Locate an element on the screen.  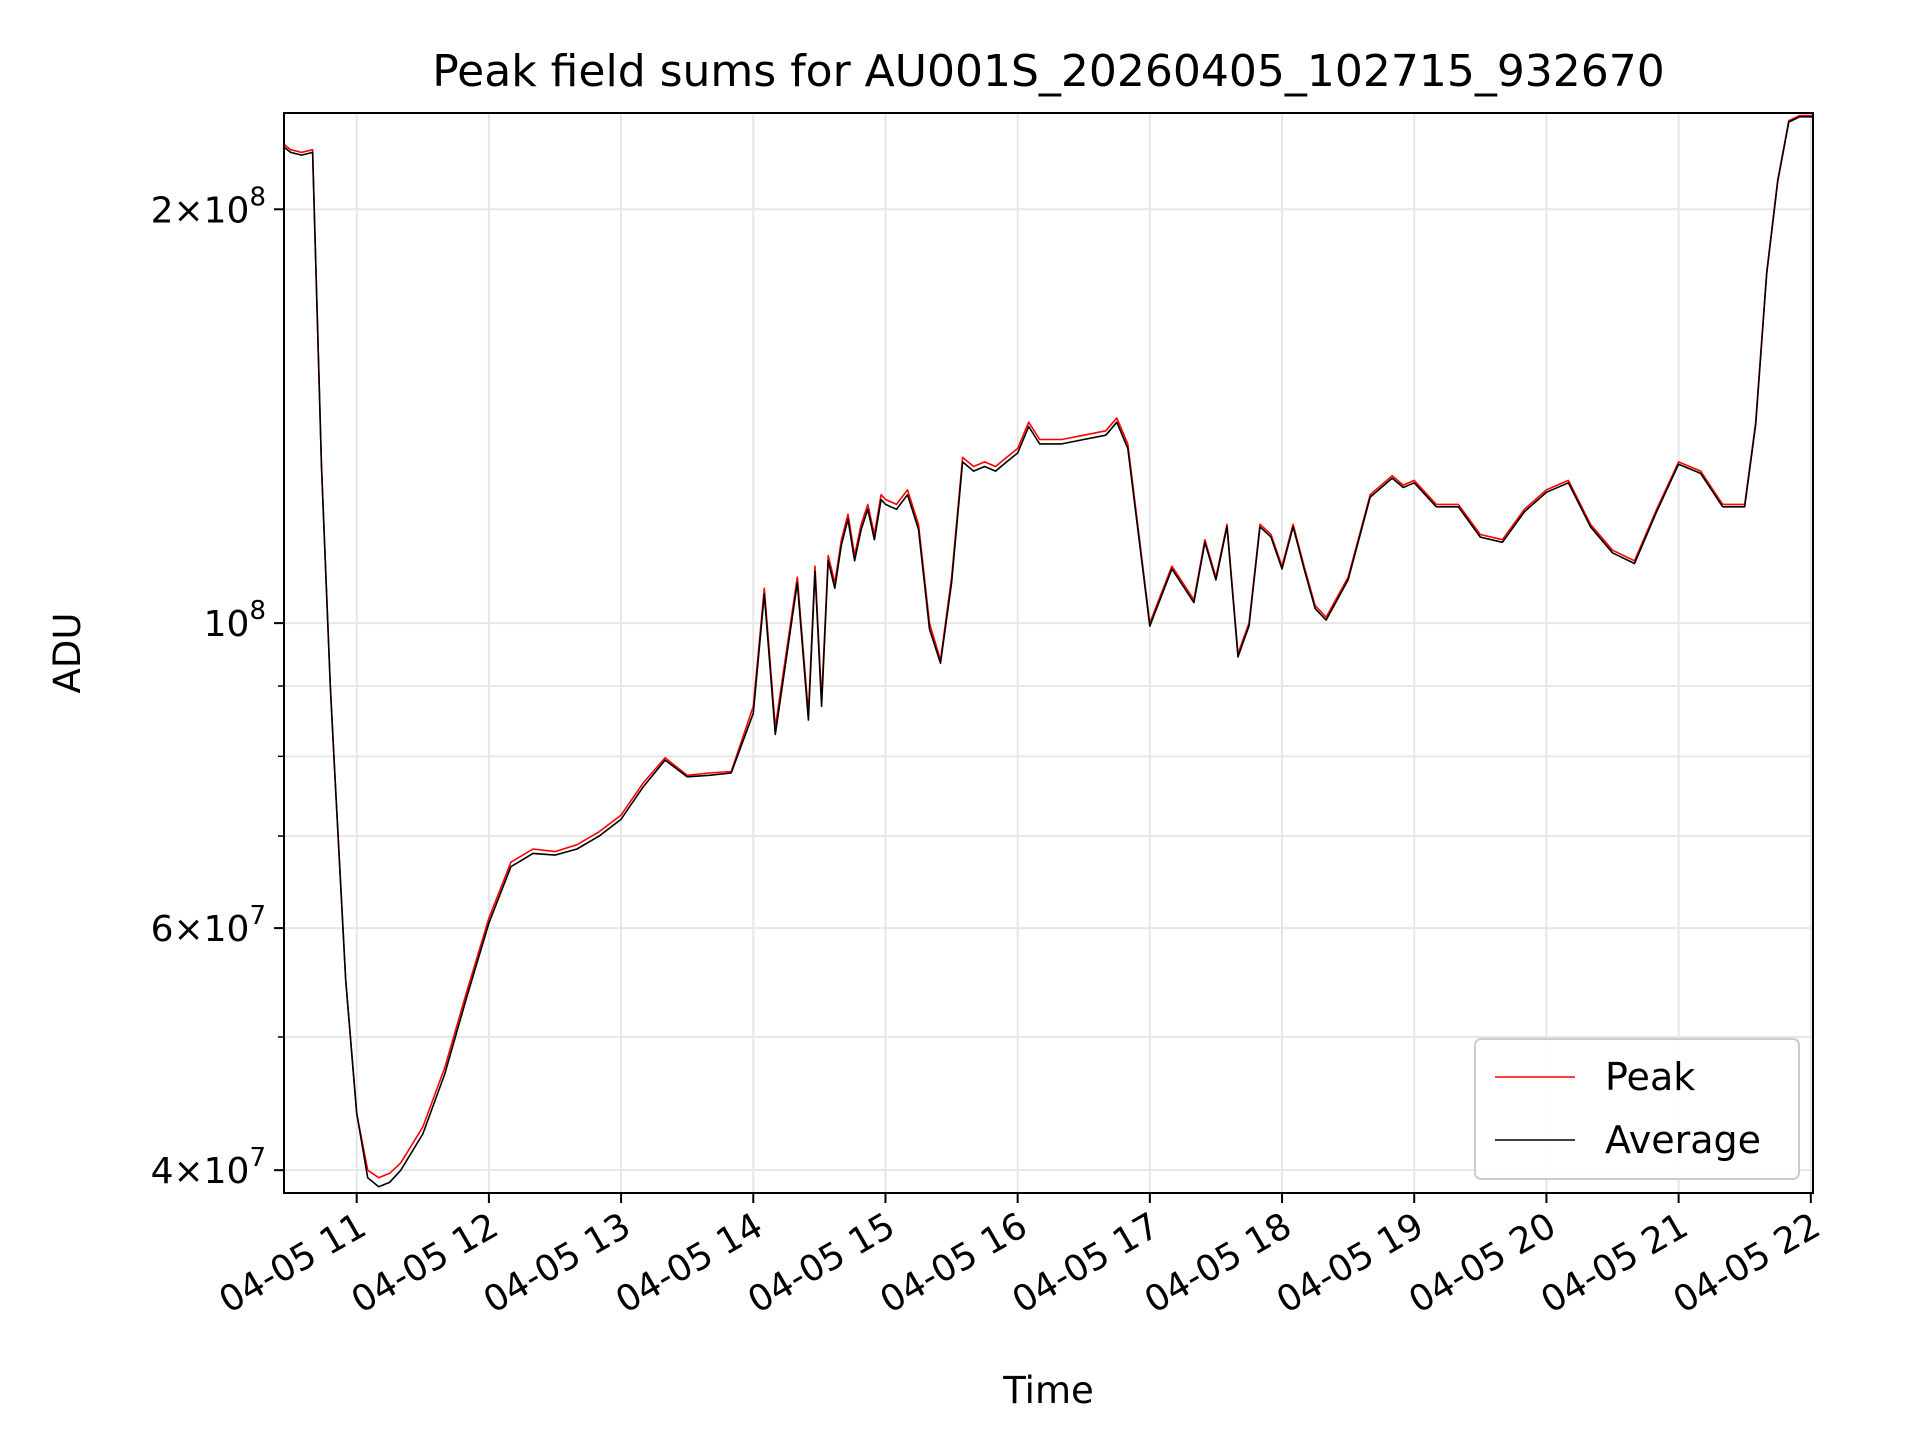
legend-label-peak: Peak is located at coordinates (1650, 1077).